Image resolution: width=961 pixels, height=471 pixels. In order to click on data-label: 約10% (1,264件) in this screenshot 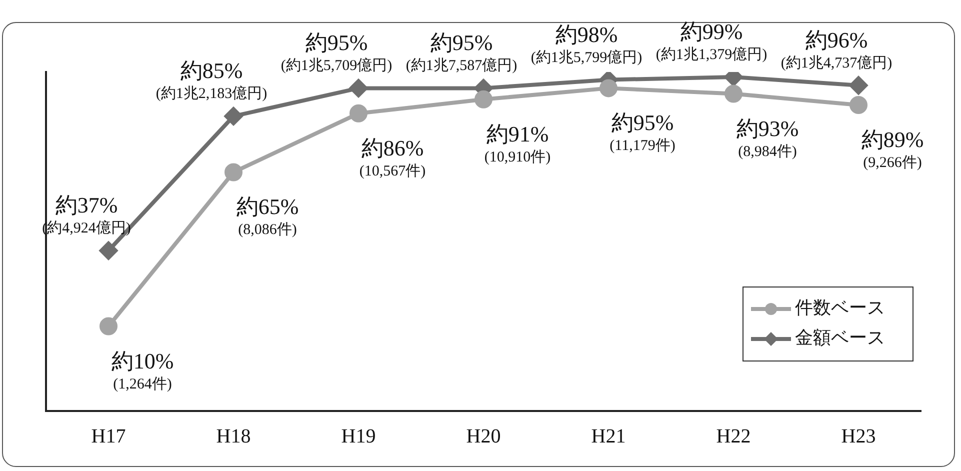, I will do `click(142, 370)`.